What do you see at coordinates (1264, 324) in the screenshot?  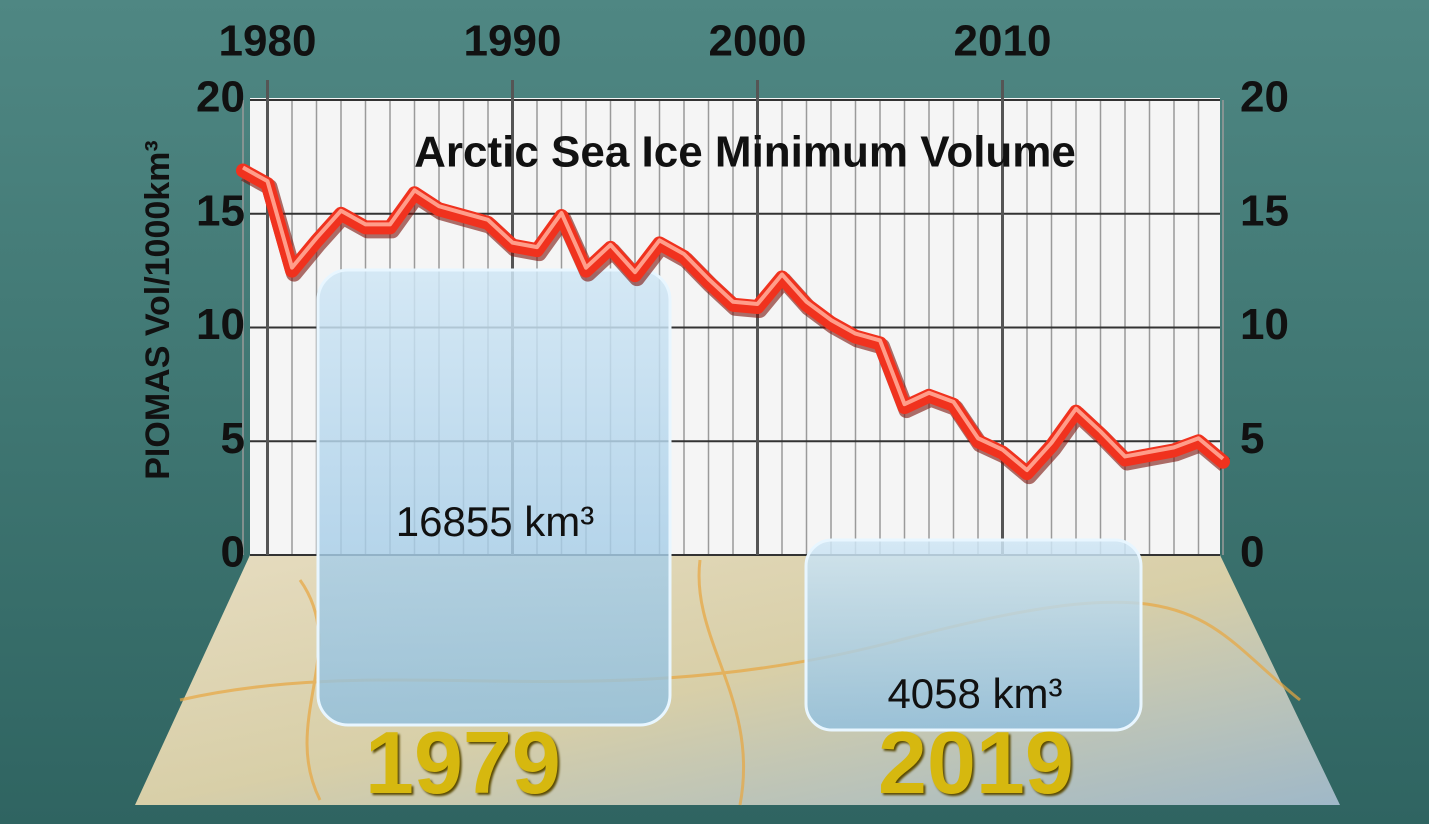 I see `y2-tick-label: 10` at bounding box center [1264, 324].